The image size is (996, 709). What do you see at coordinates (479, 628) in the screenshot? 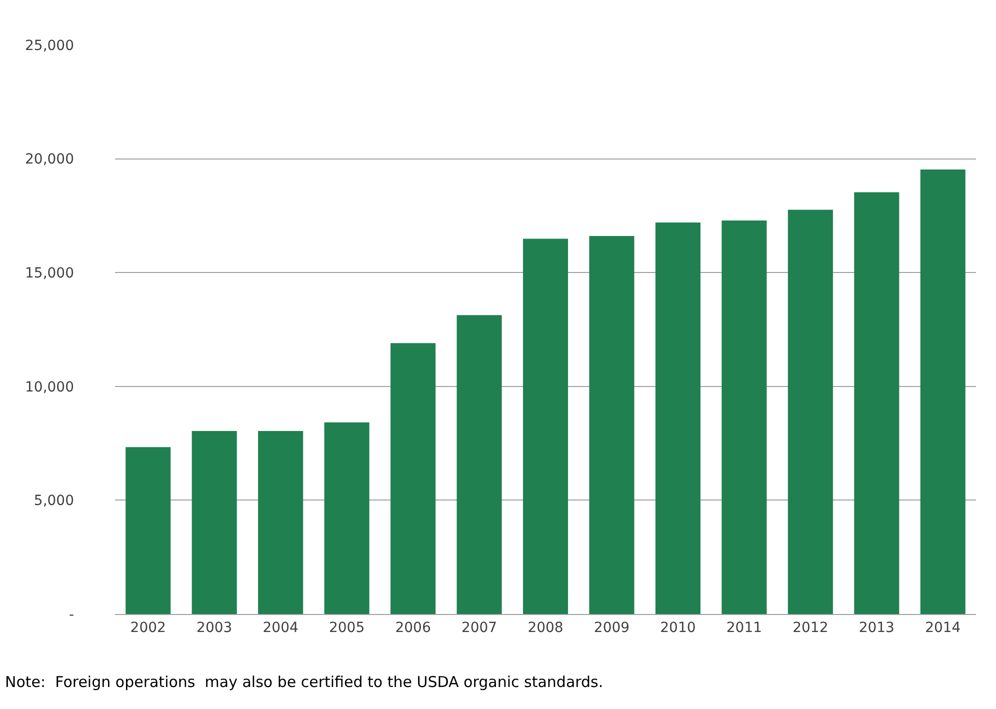
I see `x-tick-label: 2007` at bounding box center [479, 628].